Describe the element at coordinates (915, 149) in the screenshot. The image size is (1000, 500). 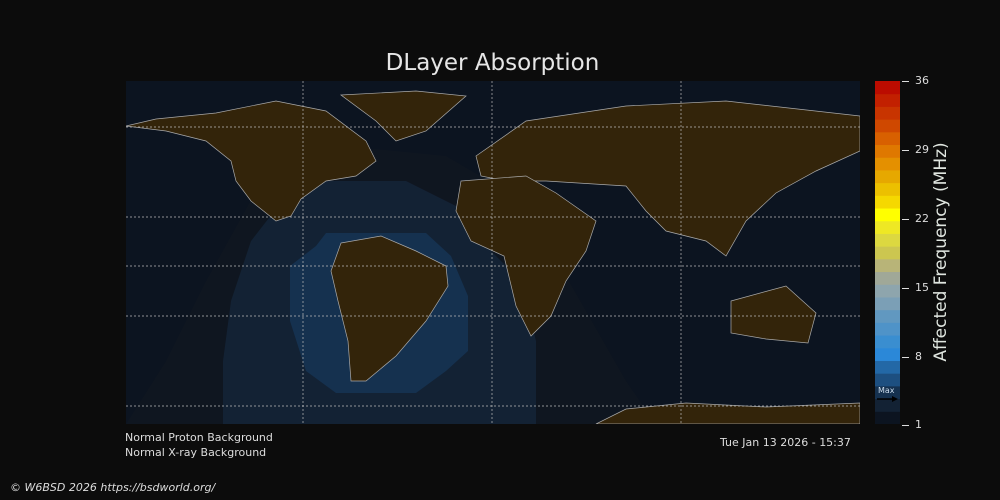
I see `colorbar-tick: 29` at that location.